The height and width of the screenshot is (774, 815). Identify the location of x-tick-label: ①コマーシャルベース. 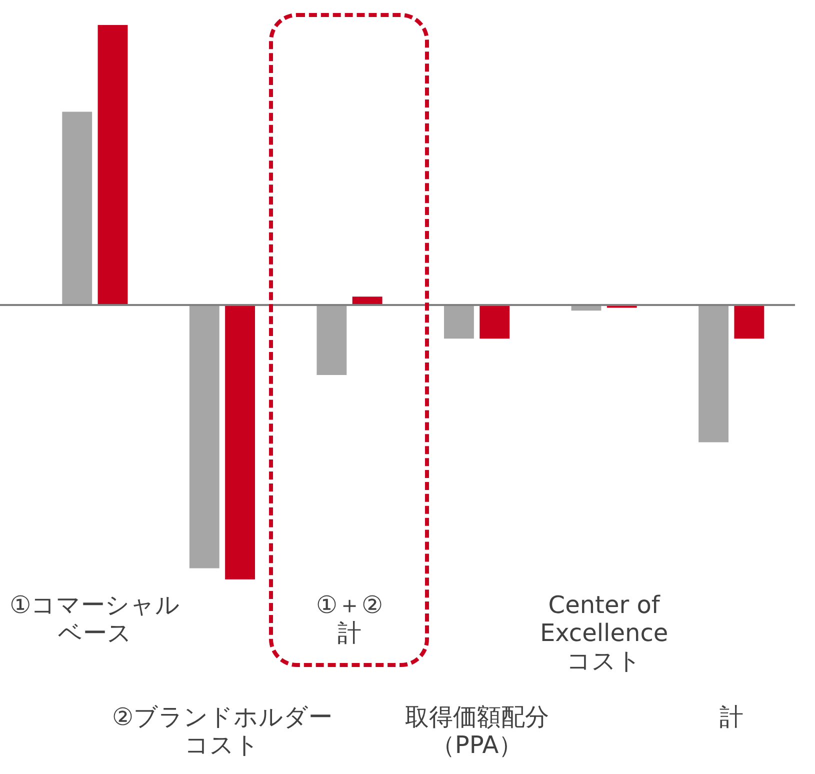
(95, 619).